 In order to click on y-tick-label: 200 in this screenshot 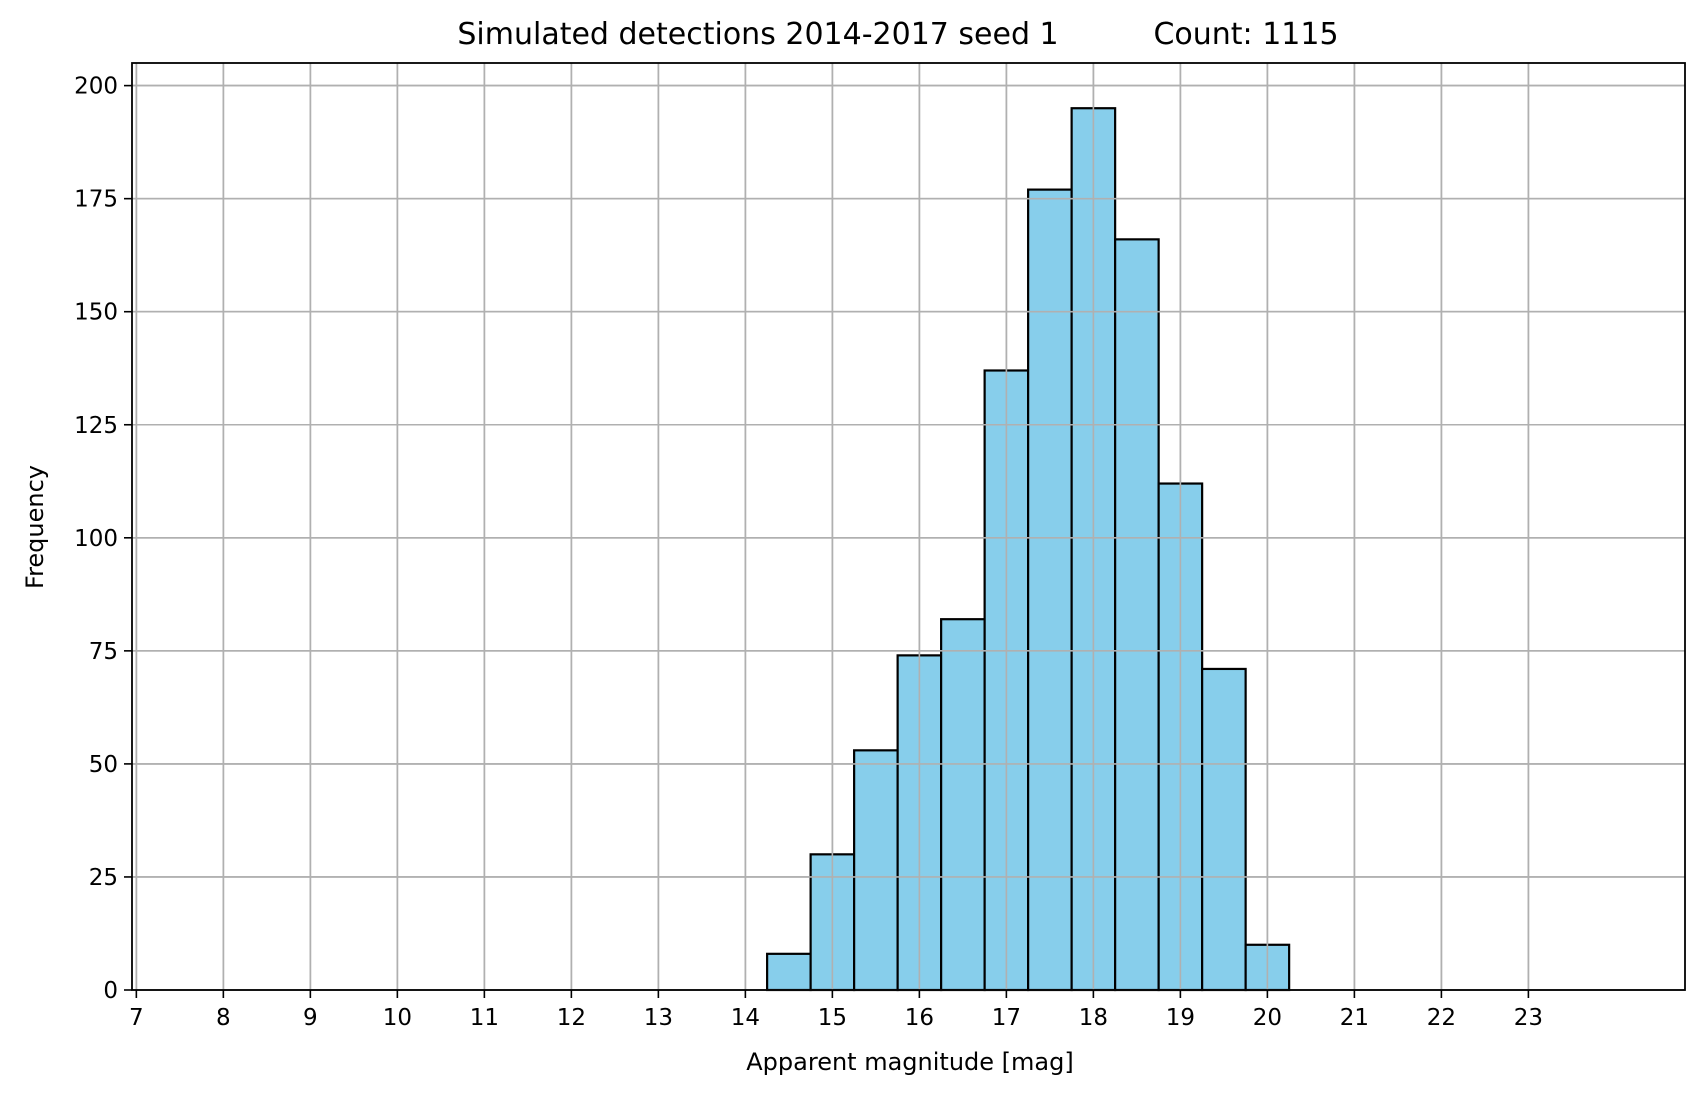, I will do `click(96, 87)`.